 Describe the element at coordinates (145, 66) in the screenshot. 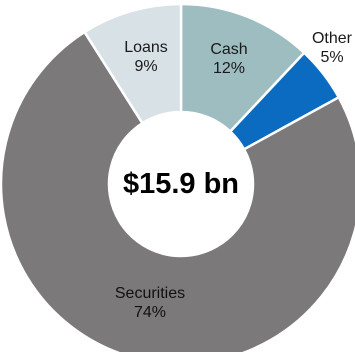

I see `slice-value-loans: 9%` at that location.